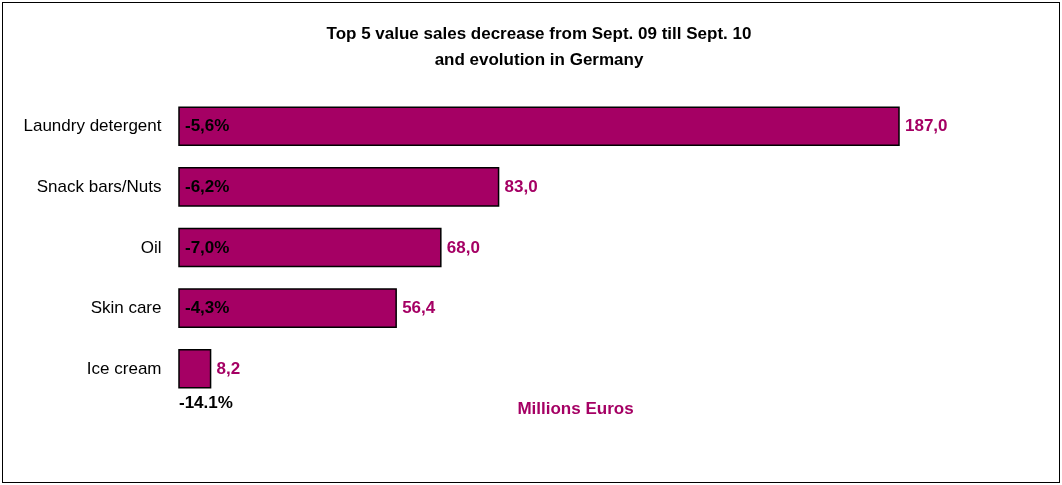  What do you see at coordinates (126, 308) in the screenshot?
I see `y-tick-label: Skin care` at bounding box center [126, 308].